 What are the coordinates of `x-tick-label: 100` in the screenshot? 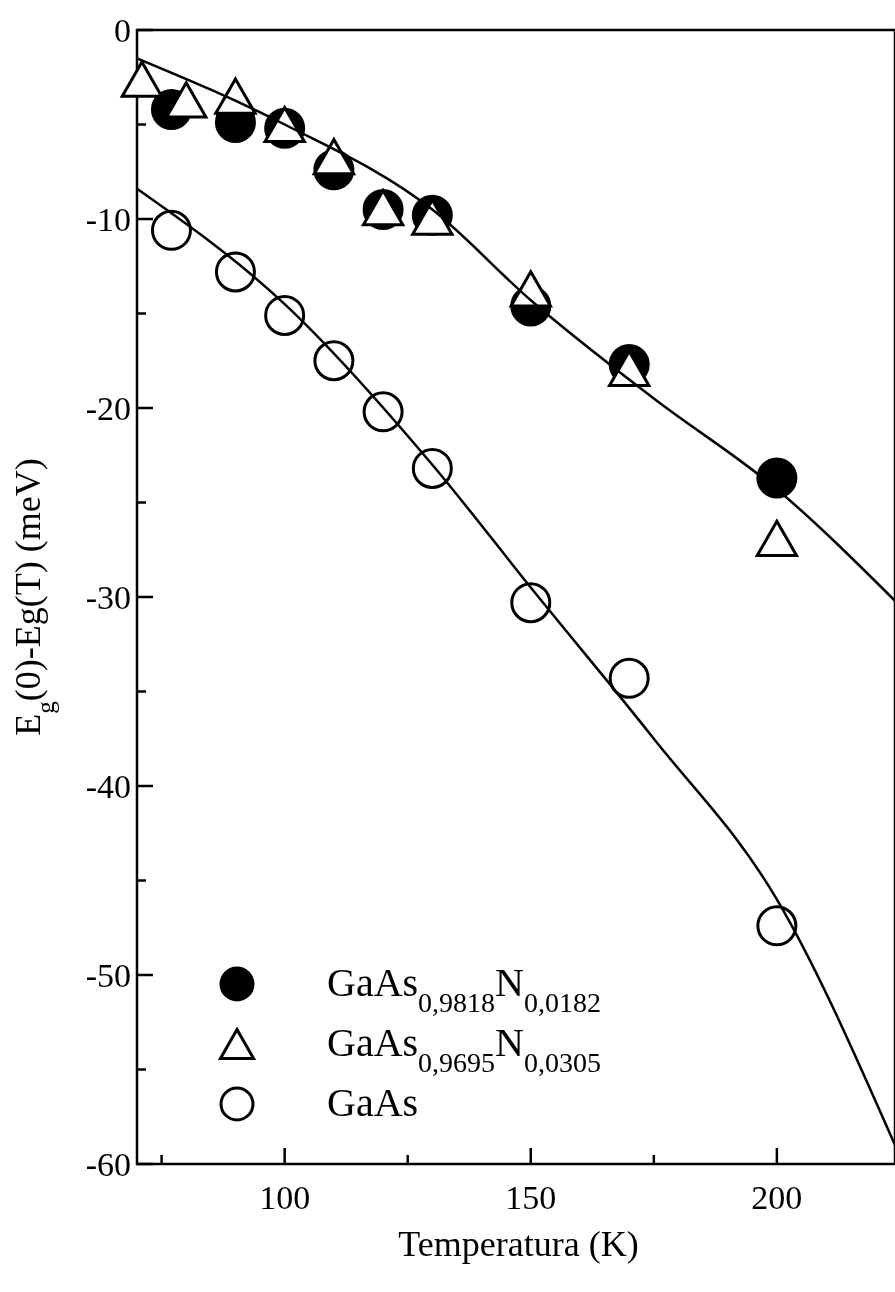 It's located at (285, 1197).